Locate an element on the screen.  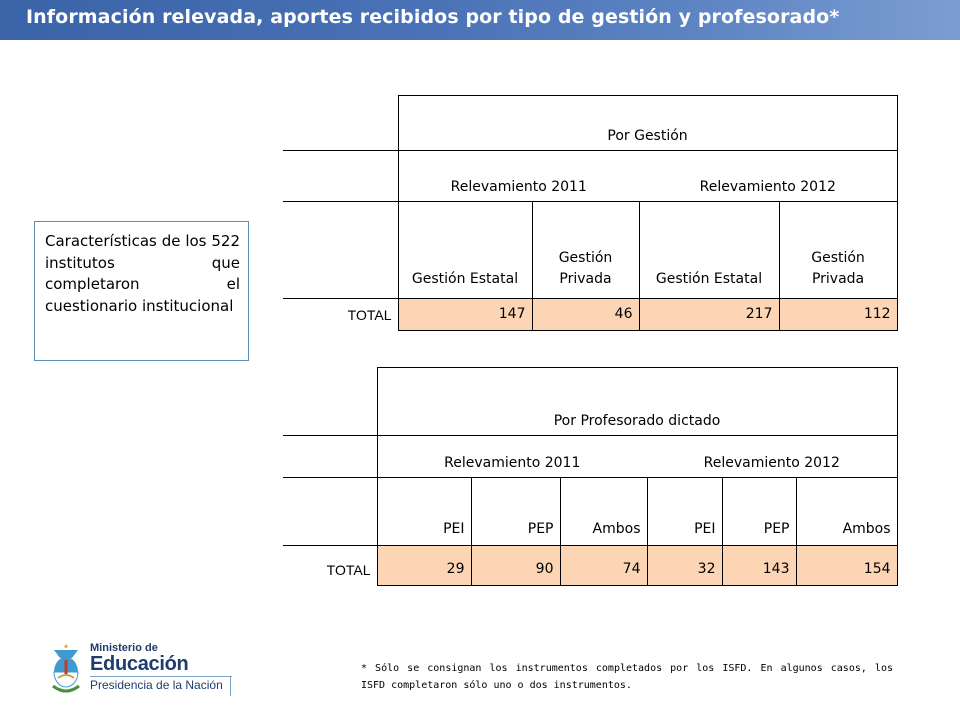
value-cell: 29 is located at coordinates (424, 565).